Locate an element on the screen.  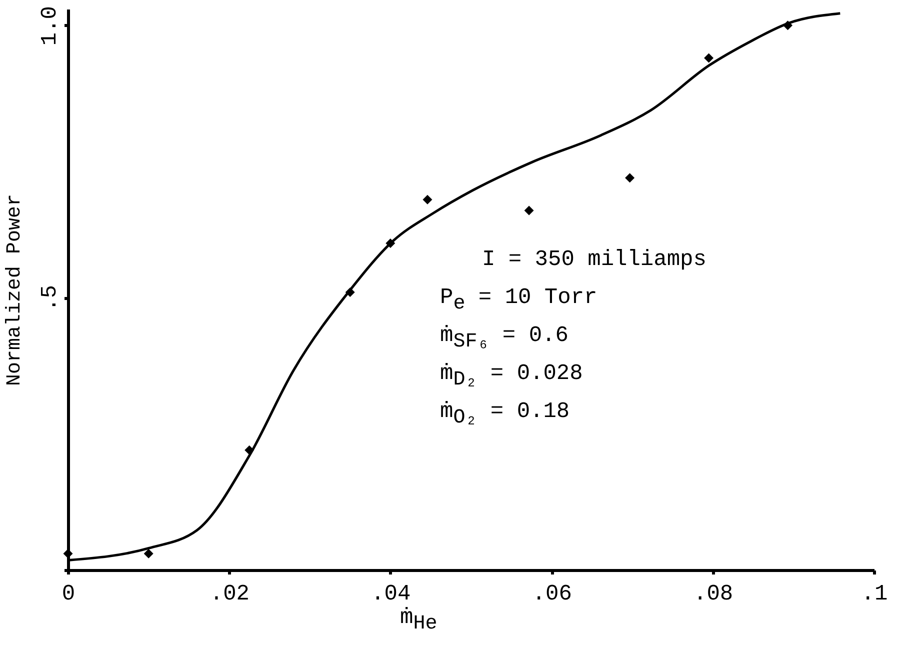
y-tick-label: 1.0 is located at coordinates (50, 26).